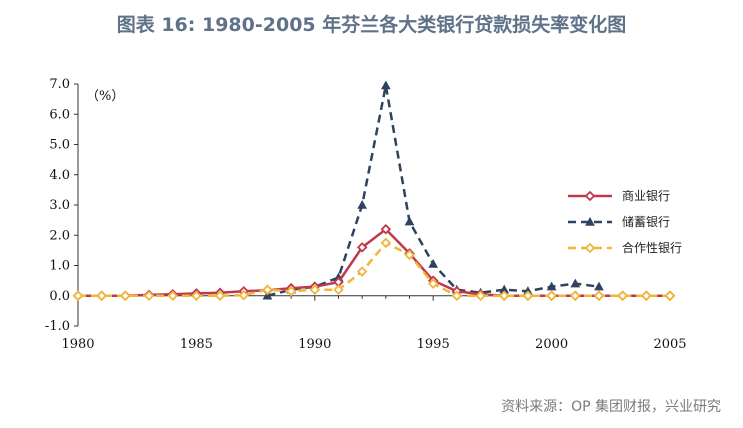 The width and height of the screenshot is (743, 428). I want to click on legend-marker-cooperative, so click(590, 248).